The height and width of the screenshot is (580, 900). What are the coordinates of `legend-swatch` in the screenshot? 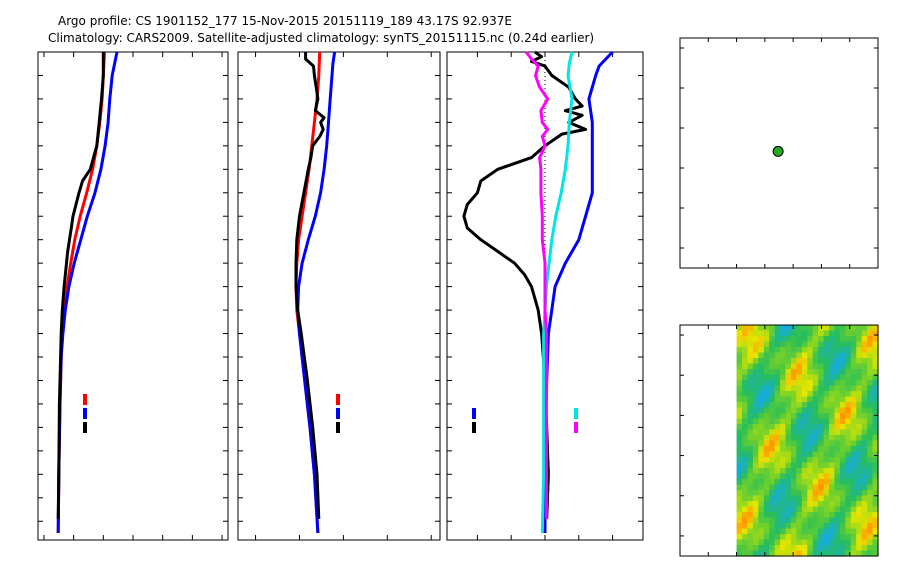 It's located at (85, 399).